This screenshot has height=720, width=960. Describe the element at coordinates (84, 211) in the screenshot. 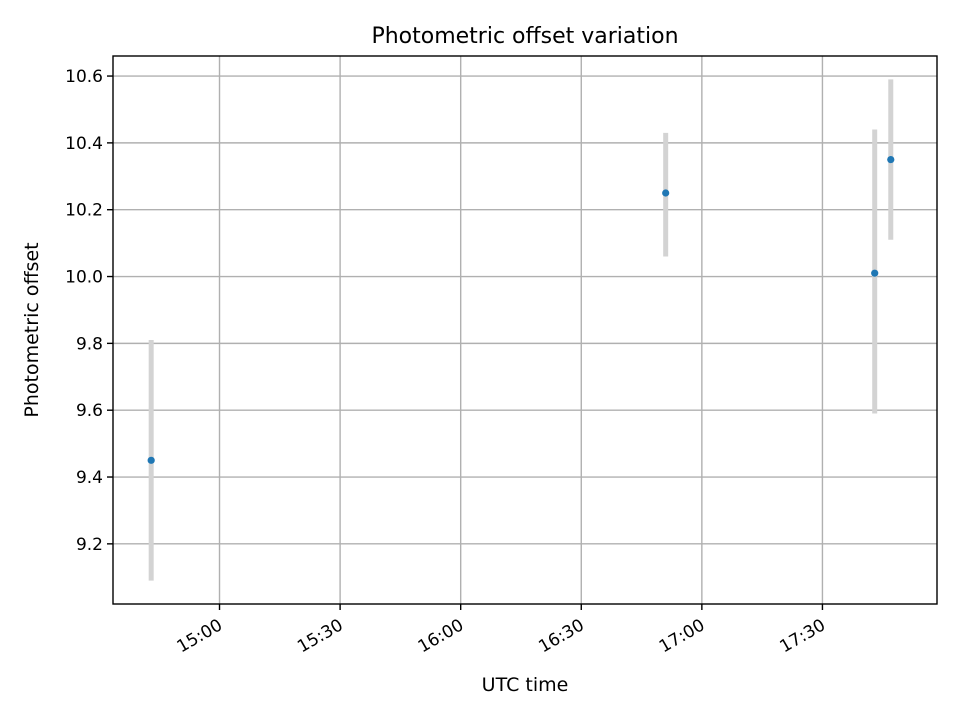

I see `y-tick-label: 10.2` at that location.